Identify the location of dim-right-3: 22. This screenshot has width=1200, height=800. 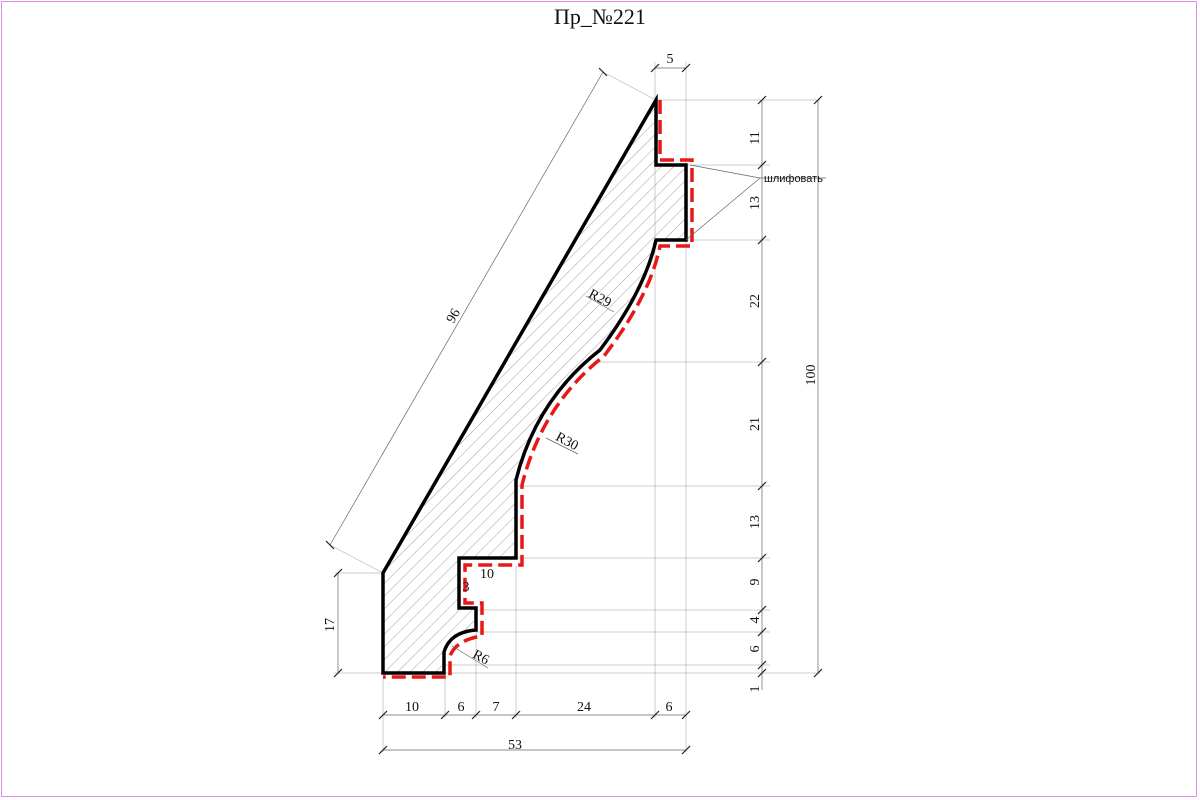
(755, 301).